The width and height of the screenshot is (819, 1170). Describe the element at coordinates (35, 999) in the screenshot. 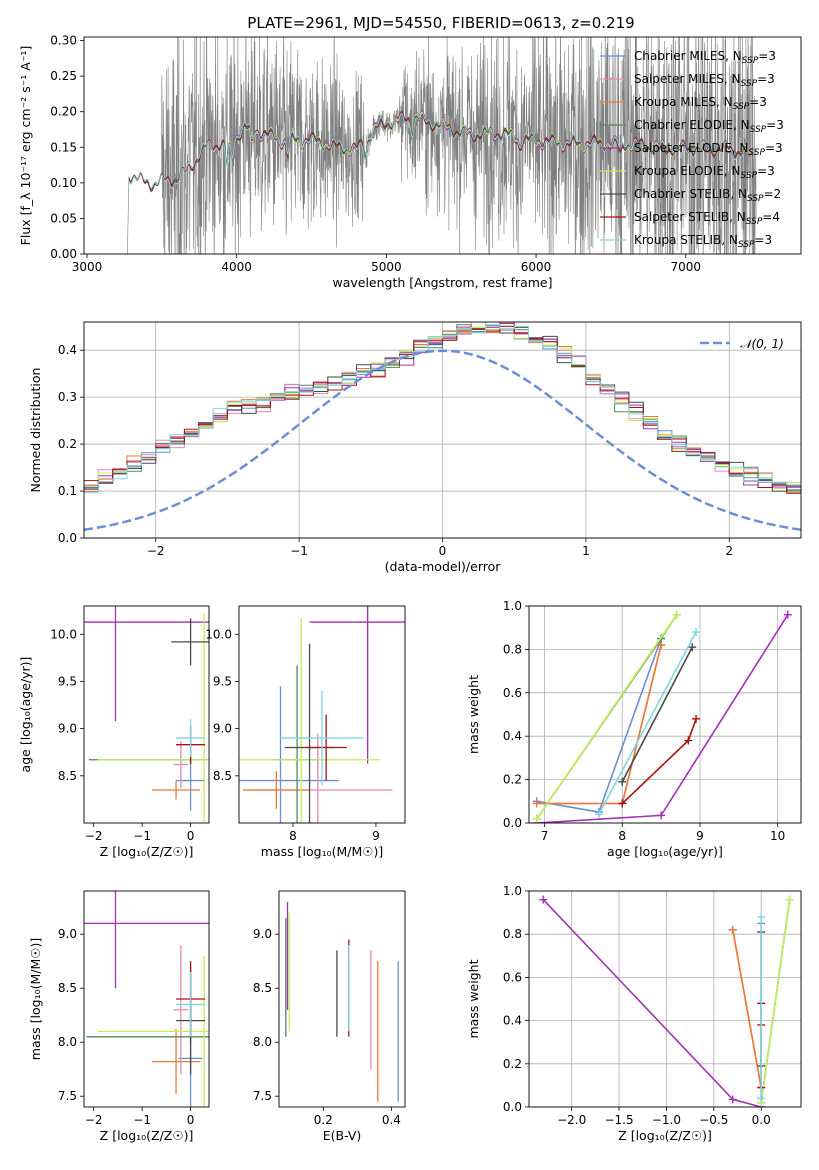

I see `y-axis-label: mass [log₁₀(M/M☉)]` at that location.